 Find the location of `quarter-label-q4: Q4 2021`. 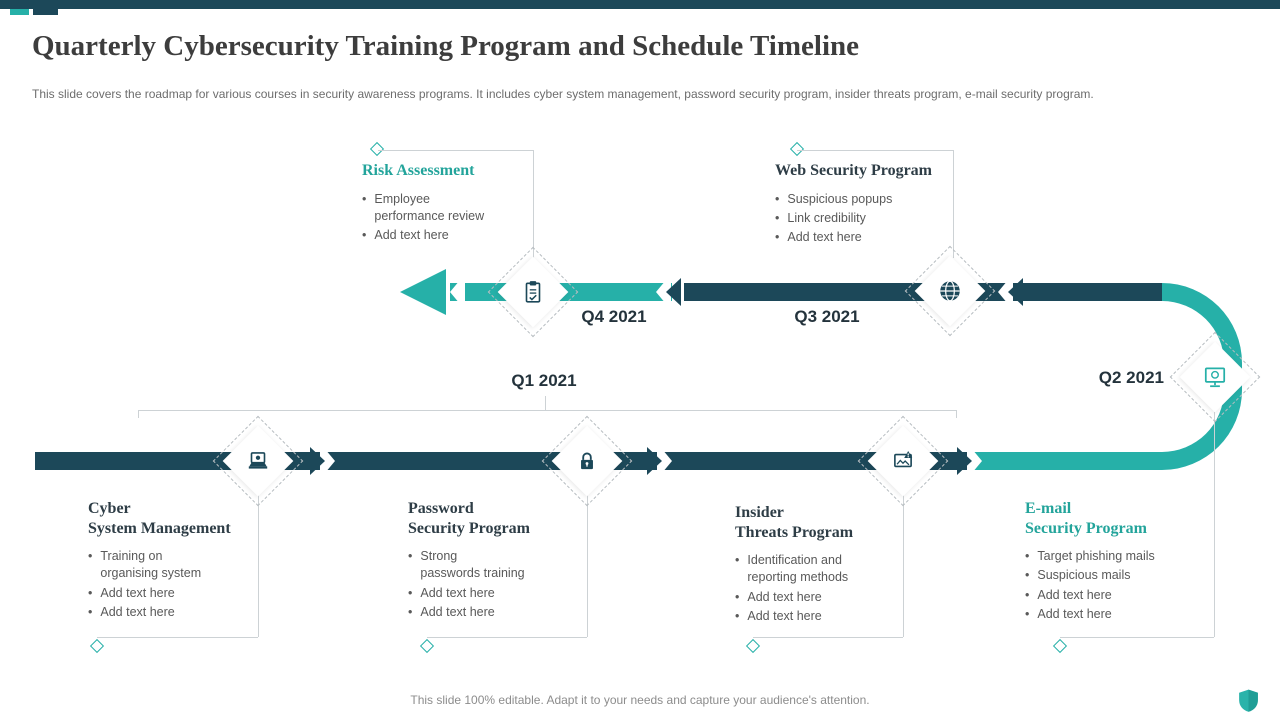

quarter-label-q4: Q4 2021 is located at coordinates (614, 316).